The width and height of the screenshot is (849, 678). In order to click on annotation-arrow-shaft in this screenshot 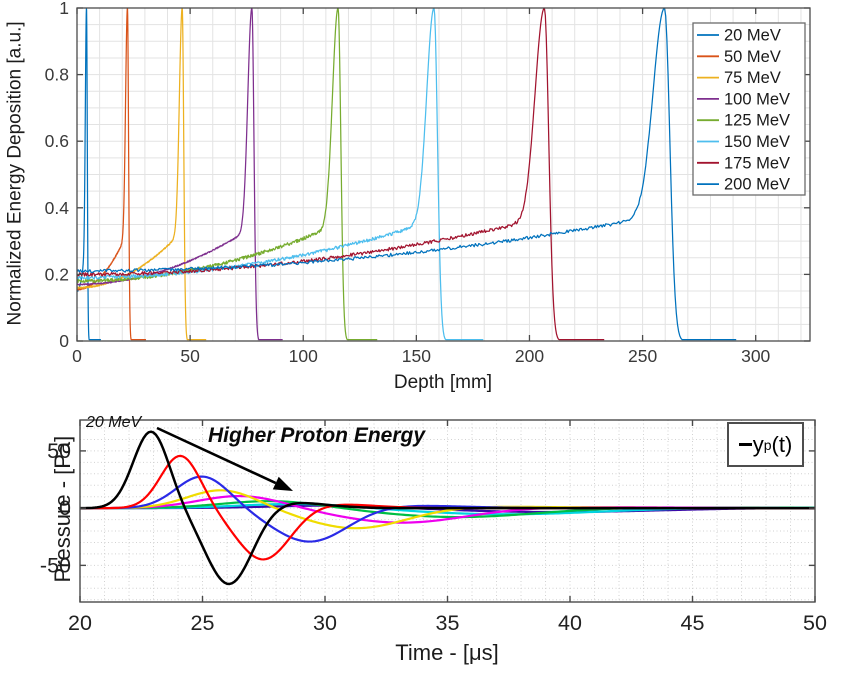, I will do `click(216, 455)`.